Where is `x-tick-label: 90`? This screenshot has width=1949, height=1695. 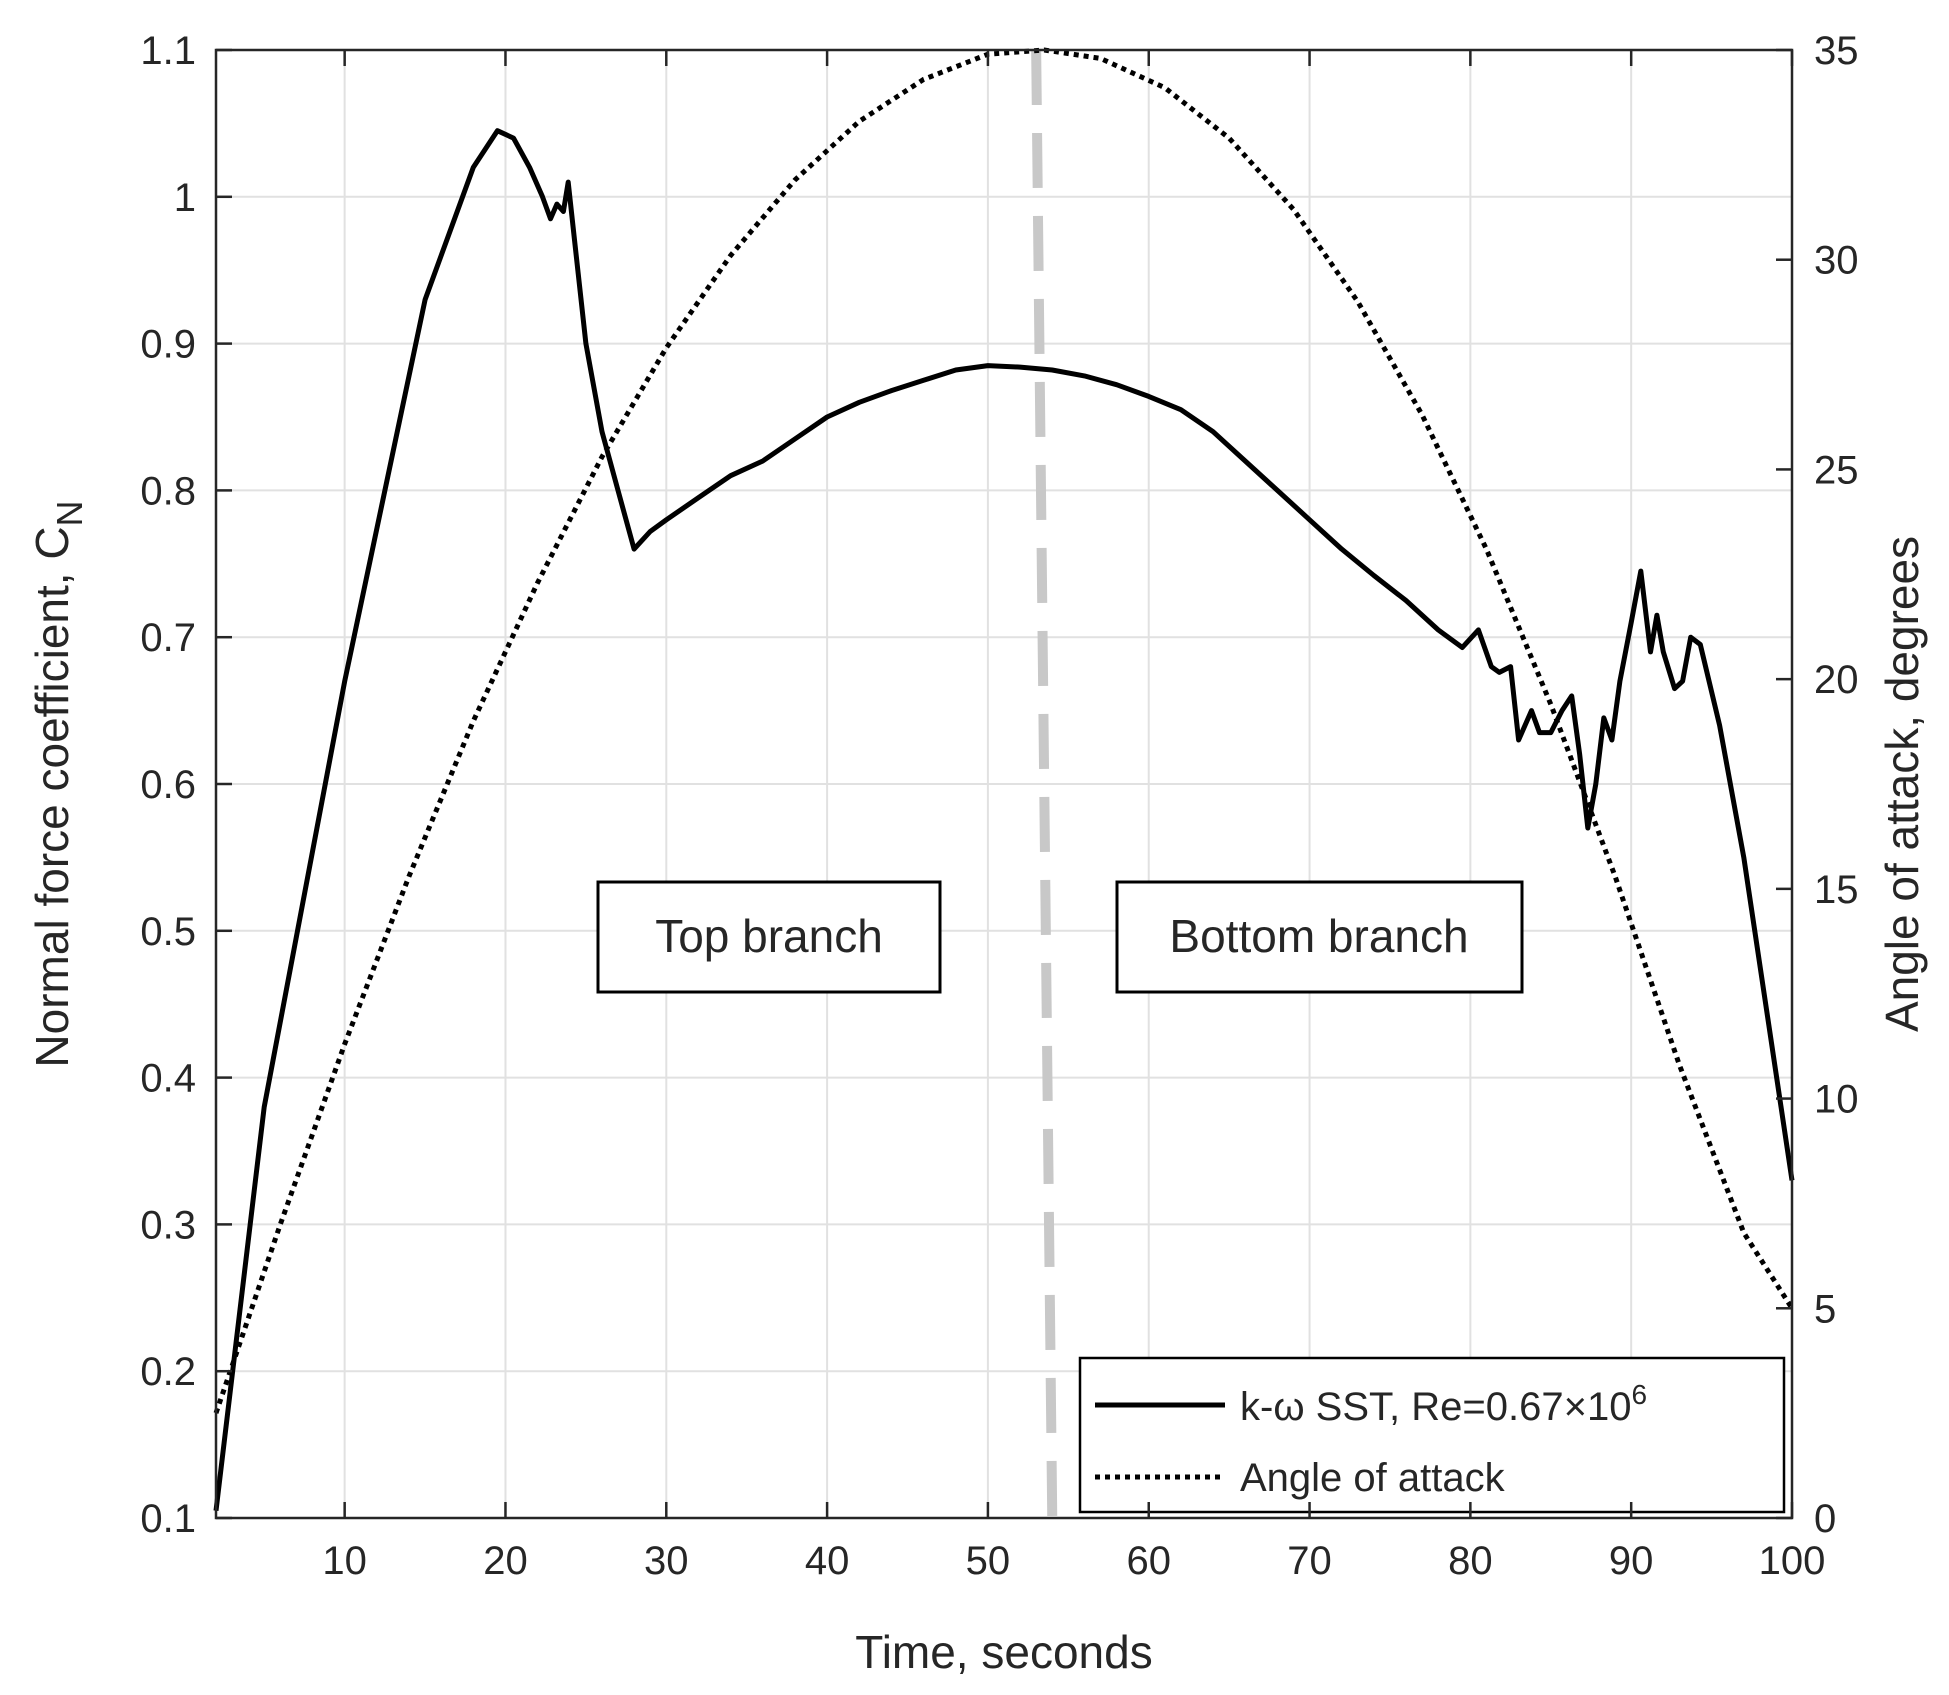 x-tick-label: 90 is located at coordinates (1631, 1561).